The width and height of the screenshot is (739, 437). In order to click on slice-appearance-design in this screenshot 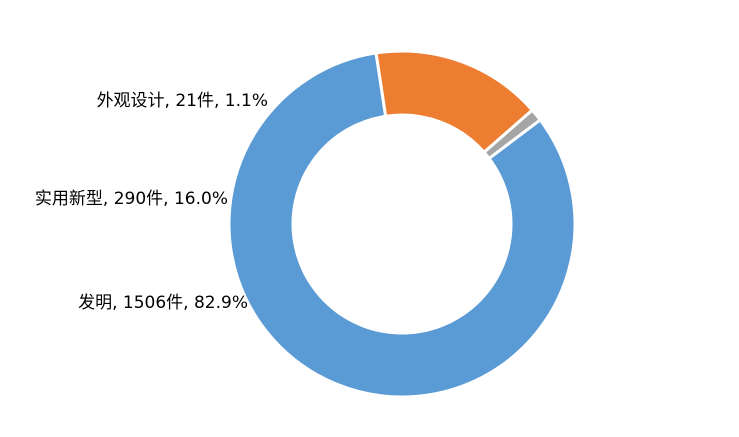, I will do `click(512, 134)`.